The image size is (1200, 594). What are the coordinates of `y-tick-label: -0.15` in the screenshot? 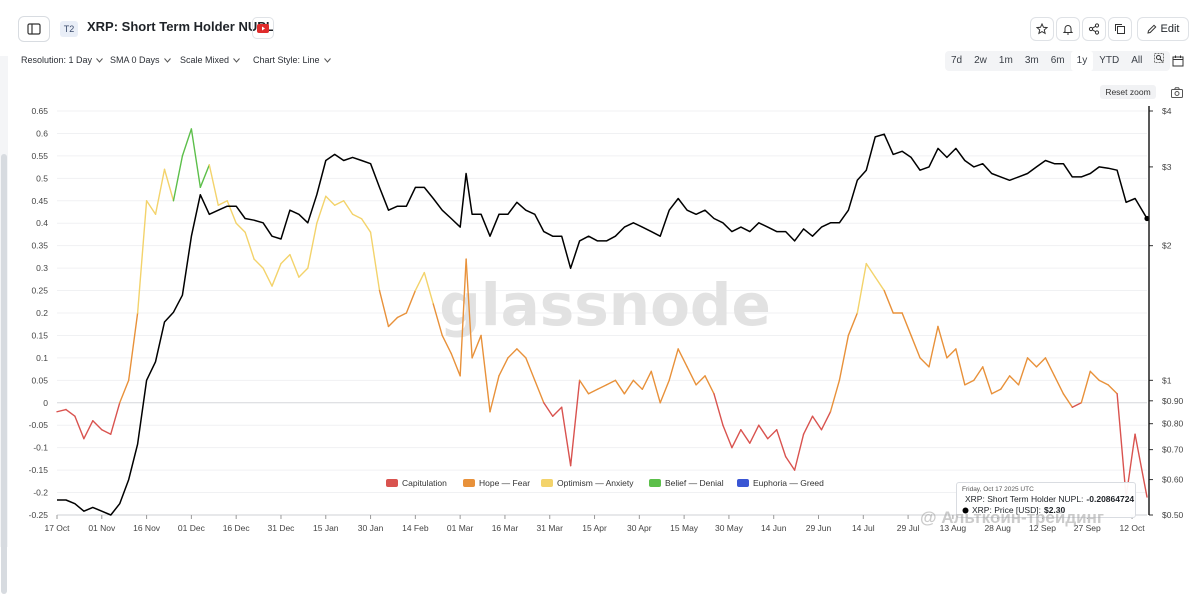 It's located at (39, 470).